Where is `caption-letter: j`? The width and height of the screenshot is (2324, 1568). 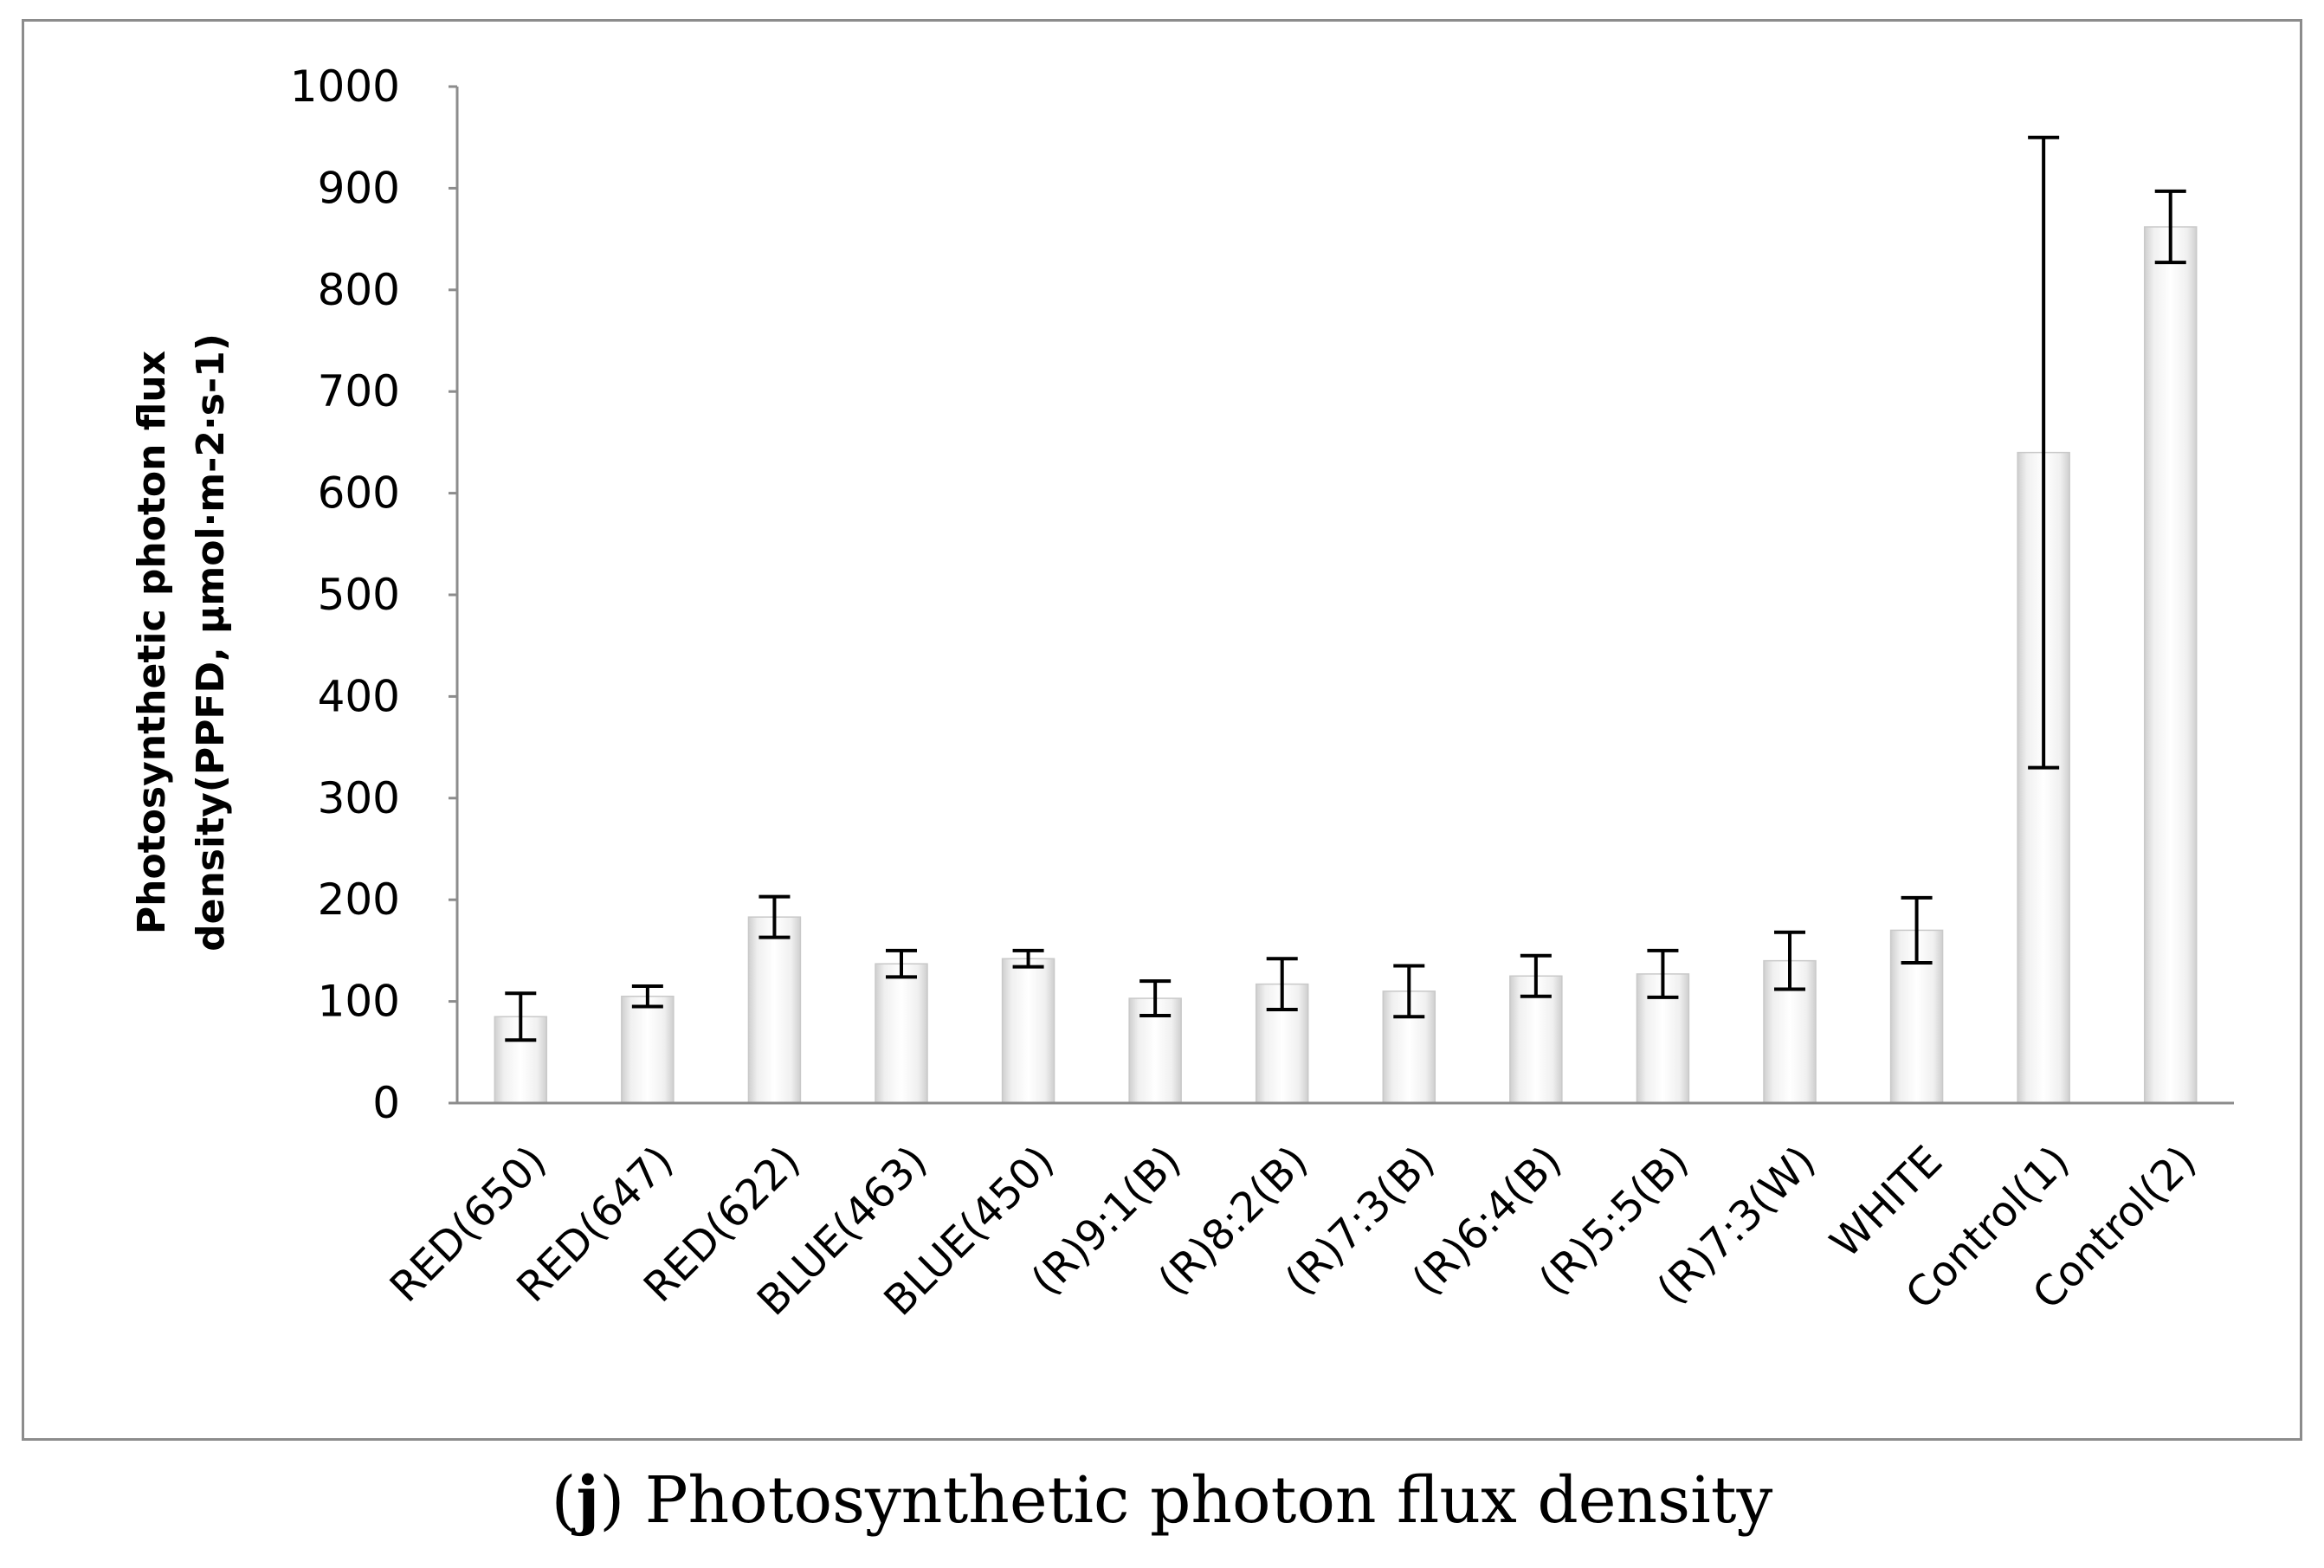 caption-letter: j is located at coordinates (588, 1500).